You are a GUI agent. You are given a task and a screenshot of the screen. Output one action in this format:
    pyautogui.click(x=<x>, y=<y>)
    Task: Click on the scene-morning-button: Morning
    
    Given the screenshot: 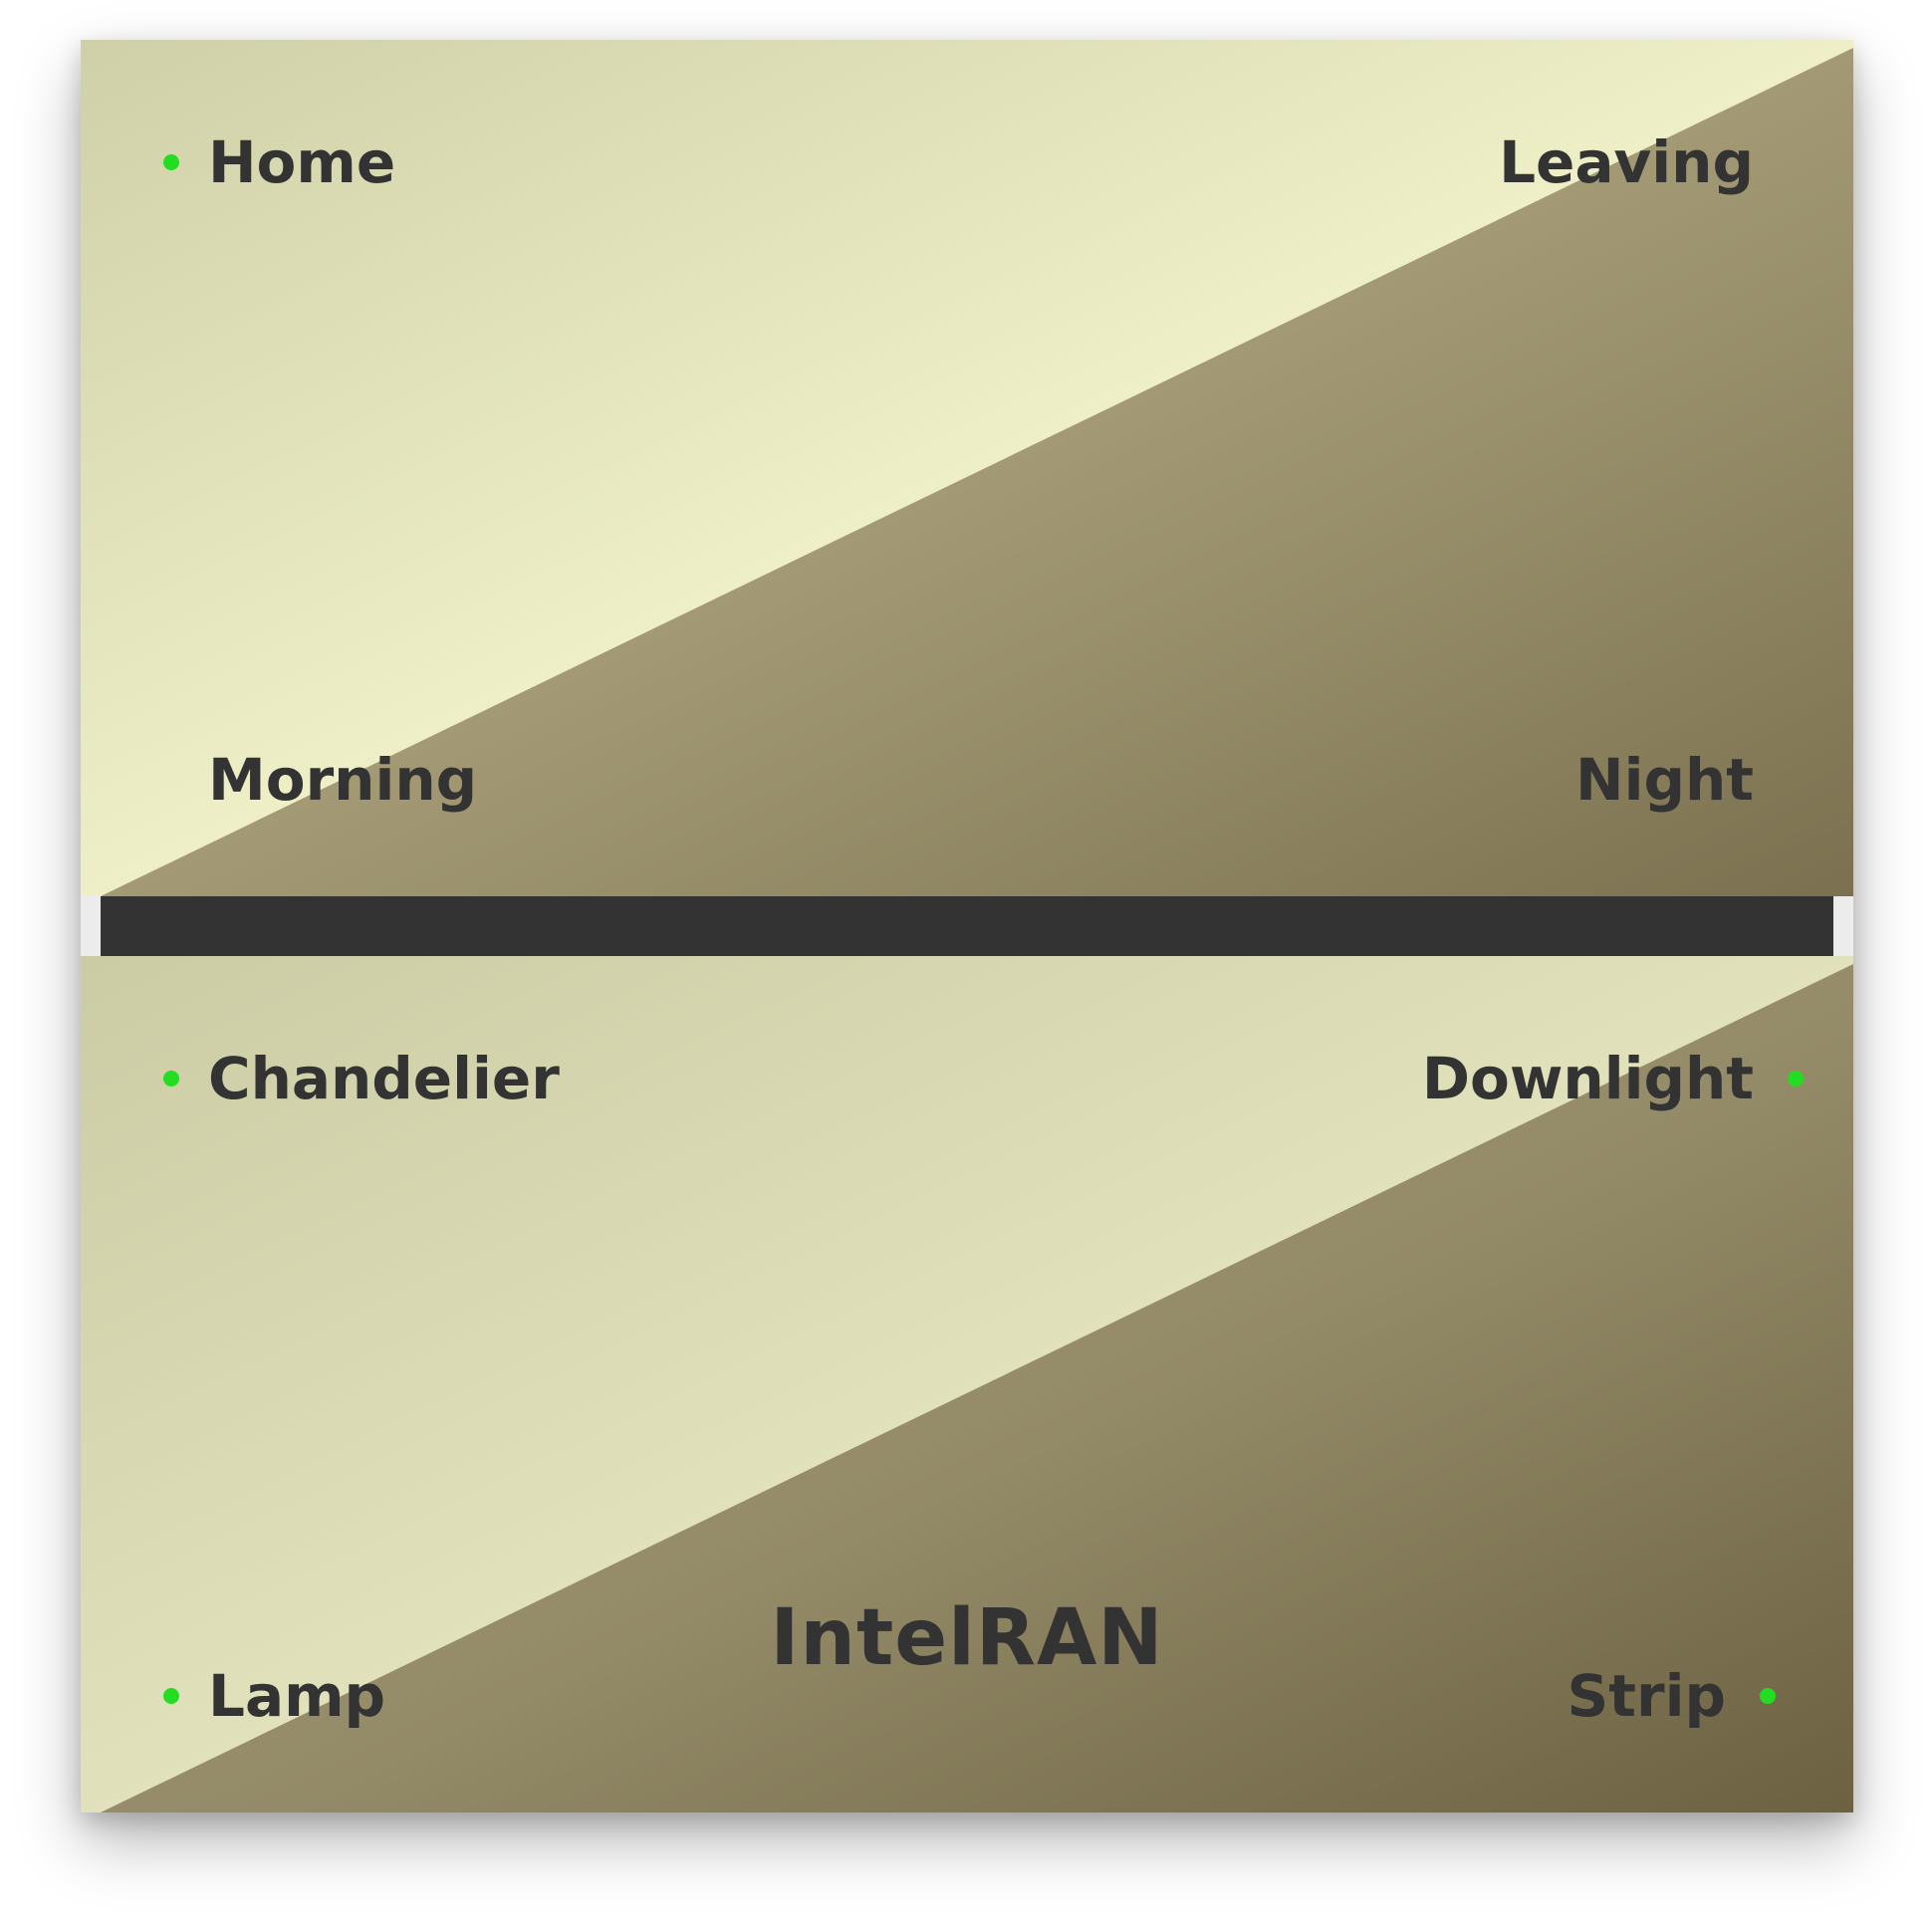 What is the action you would take?
    pyautogui.click(x=342, y=780)
    